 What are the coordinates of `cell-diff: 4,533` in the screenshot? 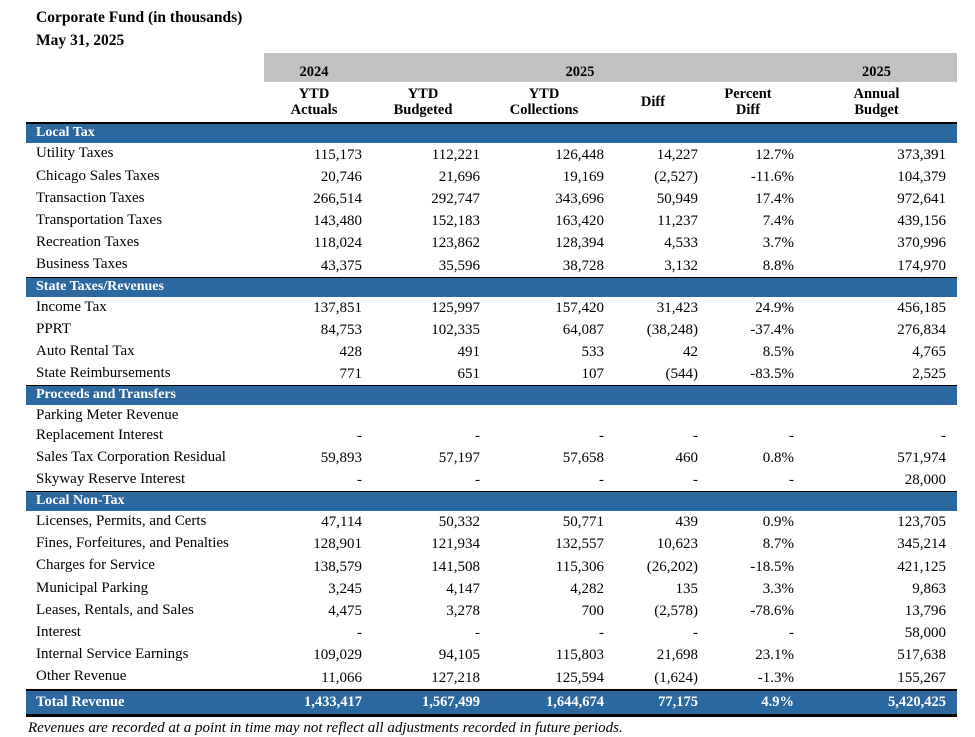 It's located at (681, 243).